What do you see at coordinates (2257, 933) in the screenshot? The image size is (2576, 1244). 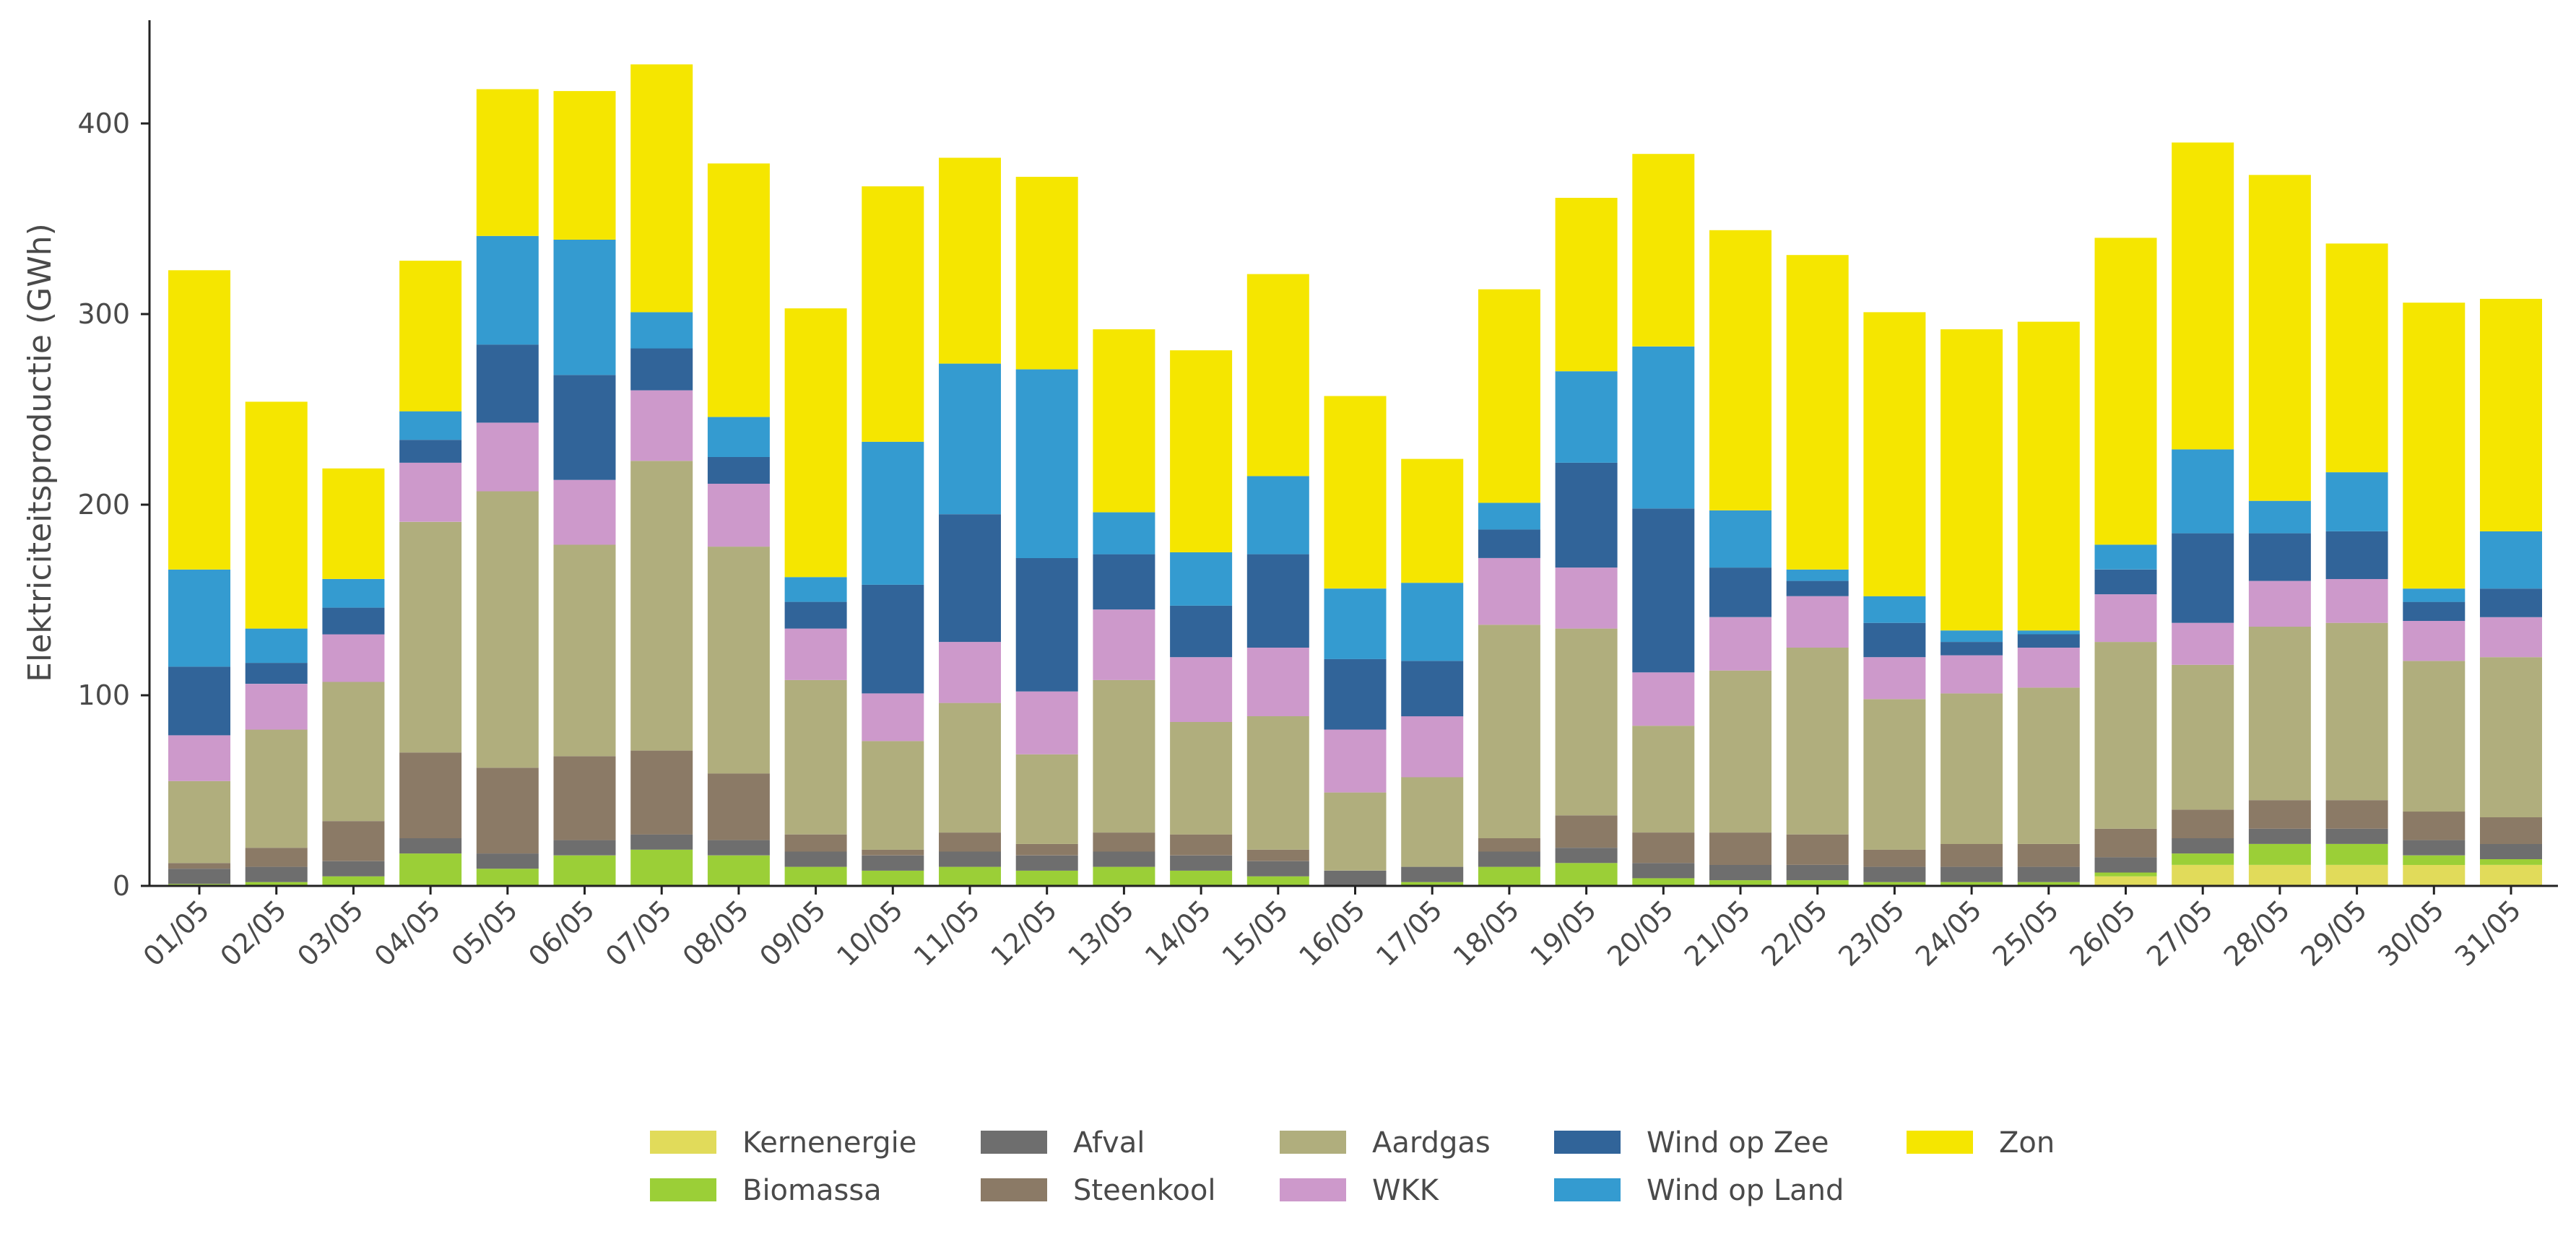 I see `x-tick-label: 28/05` at bounding box center [2257, 933].